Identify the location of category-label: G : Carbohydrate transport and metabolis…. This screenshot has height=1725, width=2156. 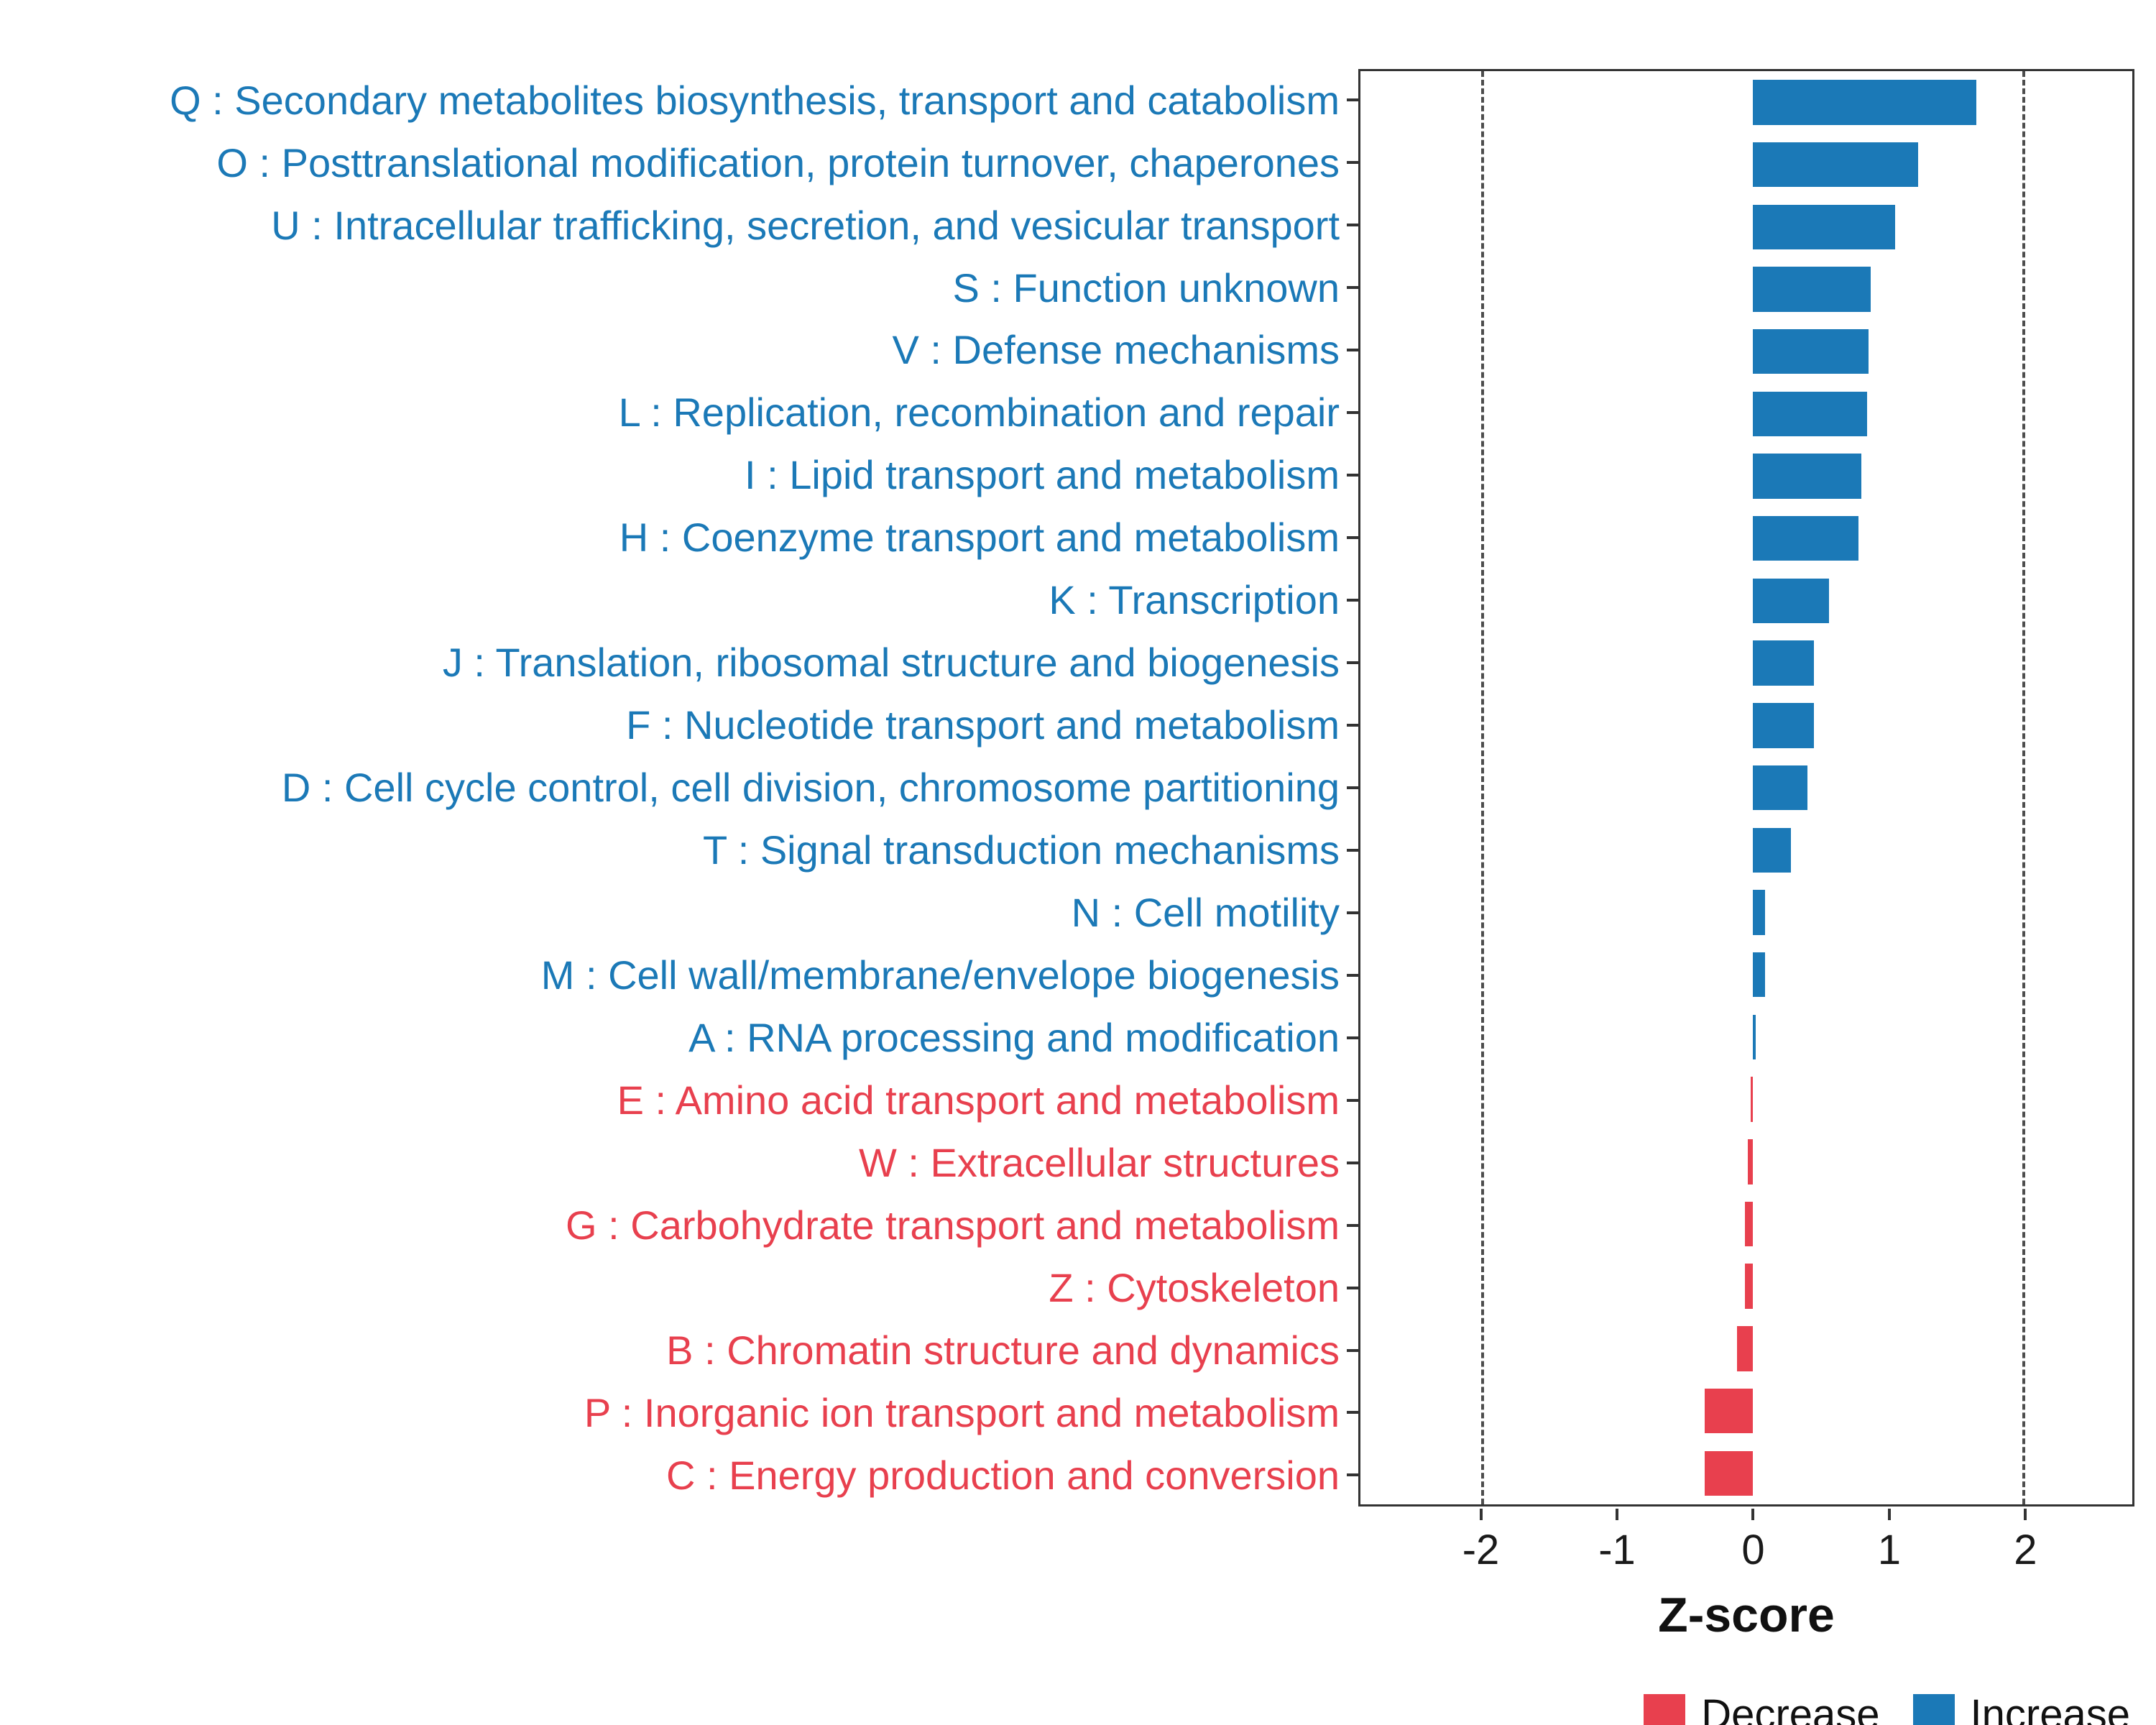
(953, 1225).